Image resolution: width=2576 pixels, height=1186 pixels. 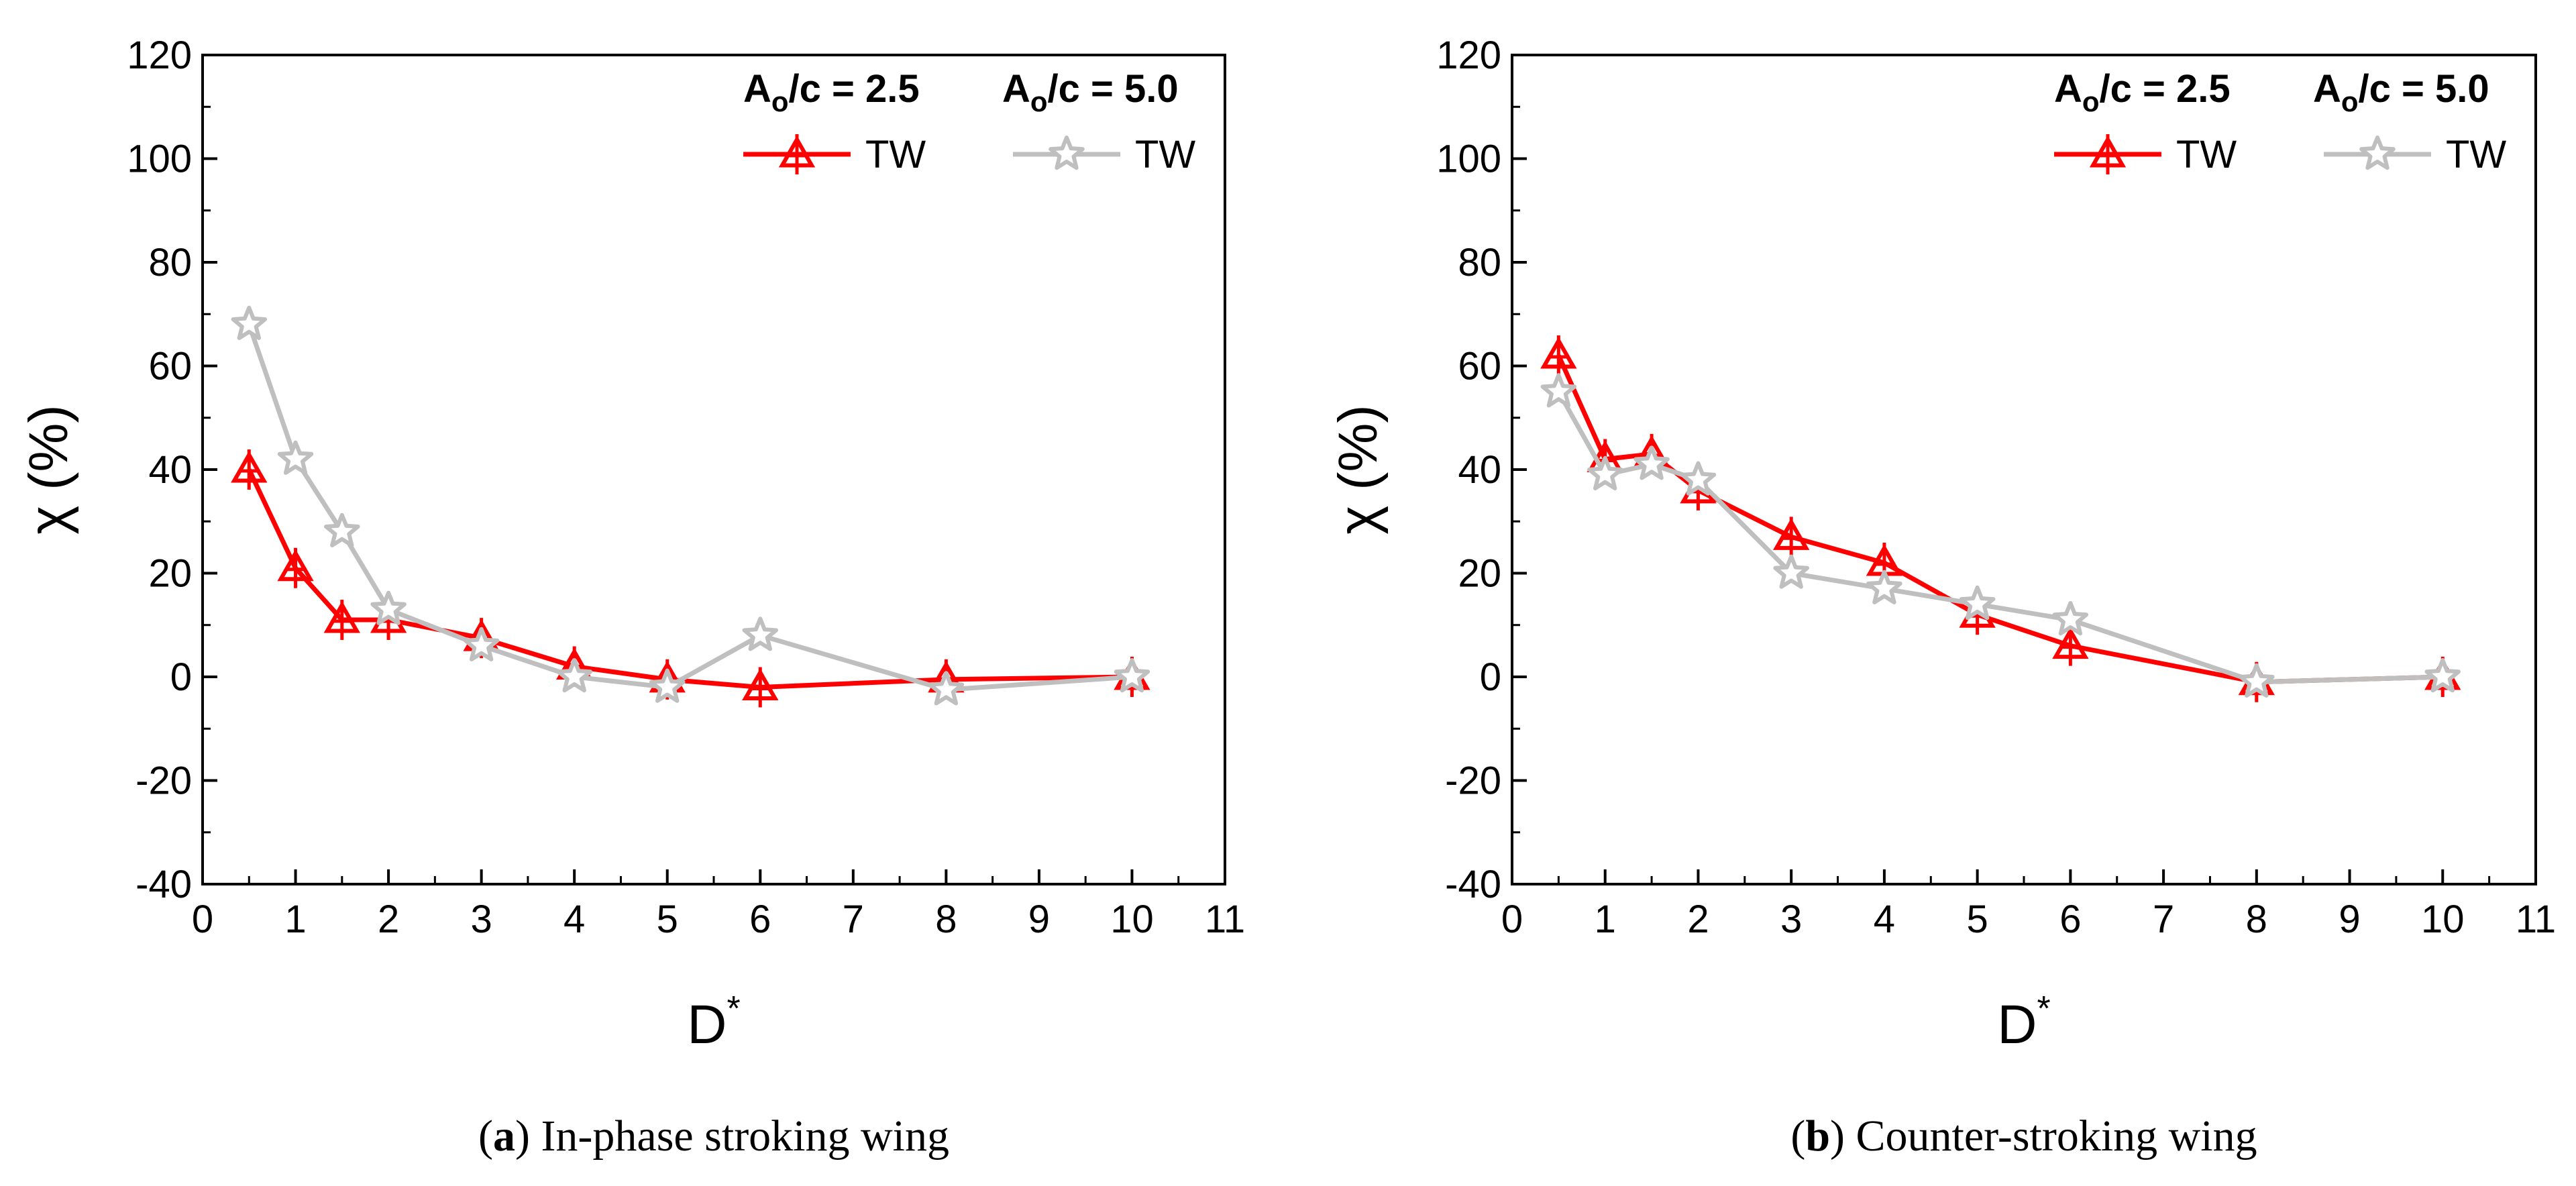 What do you see at coordinates (1977, 919) in the screenshot?
I see `x-tick-label: 5` at bounding box center [1977, 919].